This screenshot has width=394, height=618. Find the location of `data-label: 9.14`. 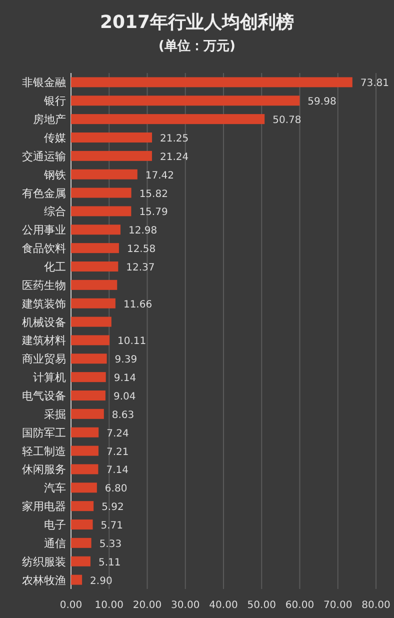

data-label: 9.14 is located at coordinates (125, 378).